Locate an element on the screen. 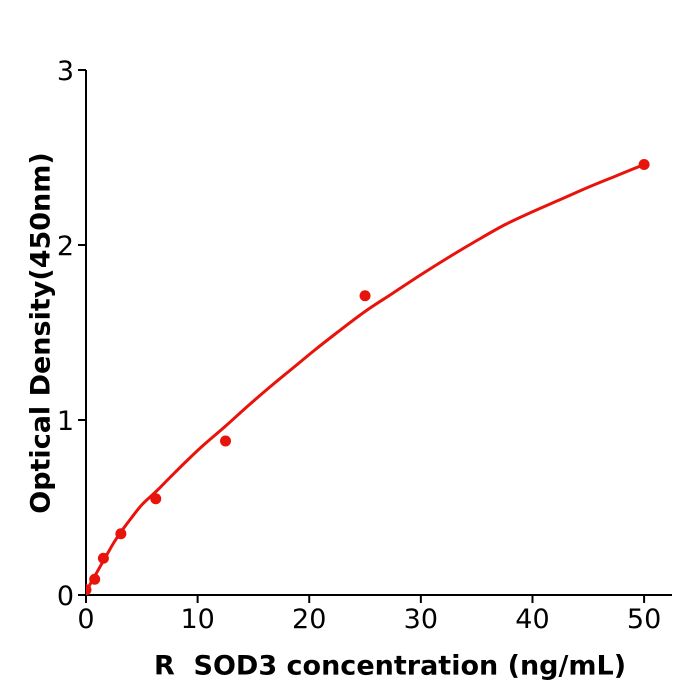 This screenshot has height=700, width=700. y-tick-label: 3 is located at coordinates (65, 71).